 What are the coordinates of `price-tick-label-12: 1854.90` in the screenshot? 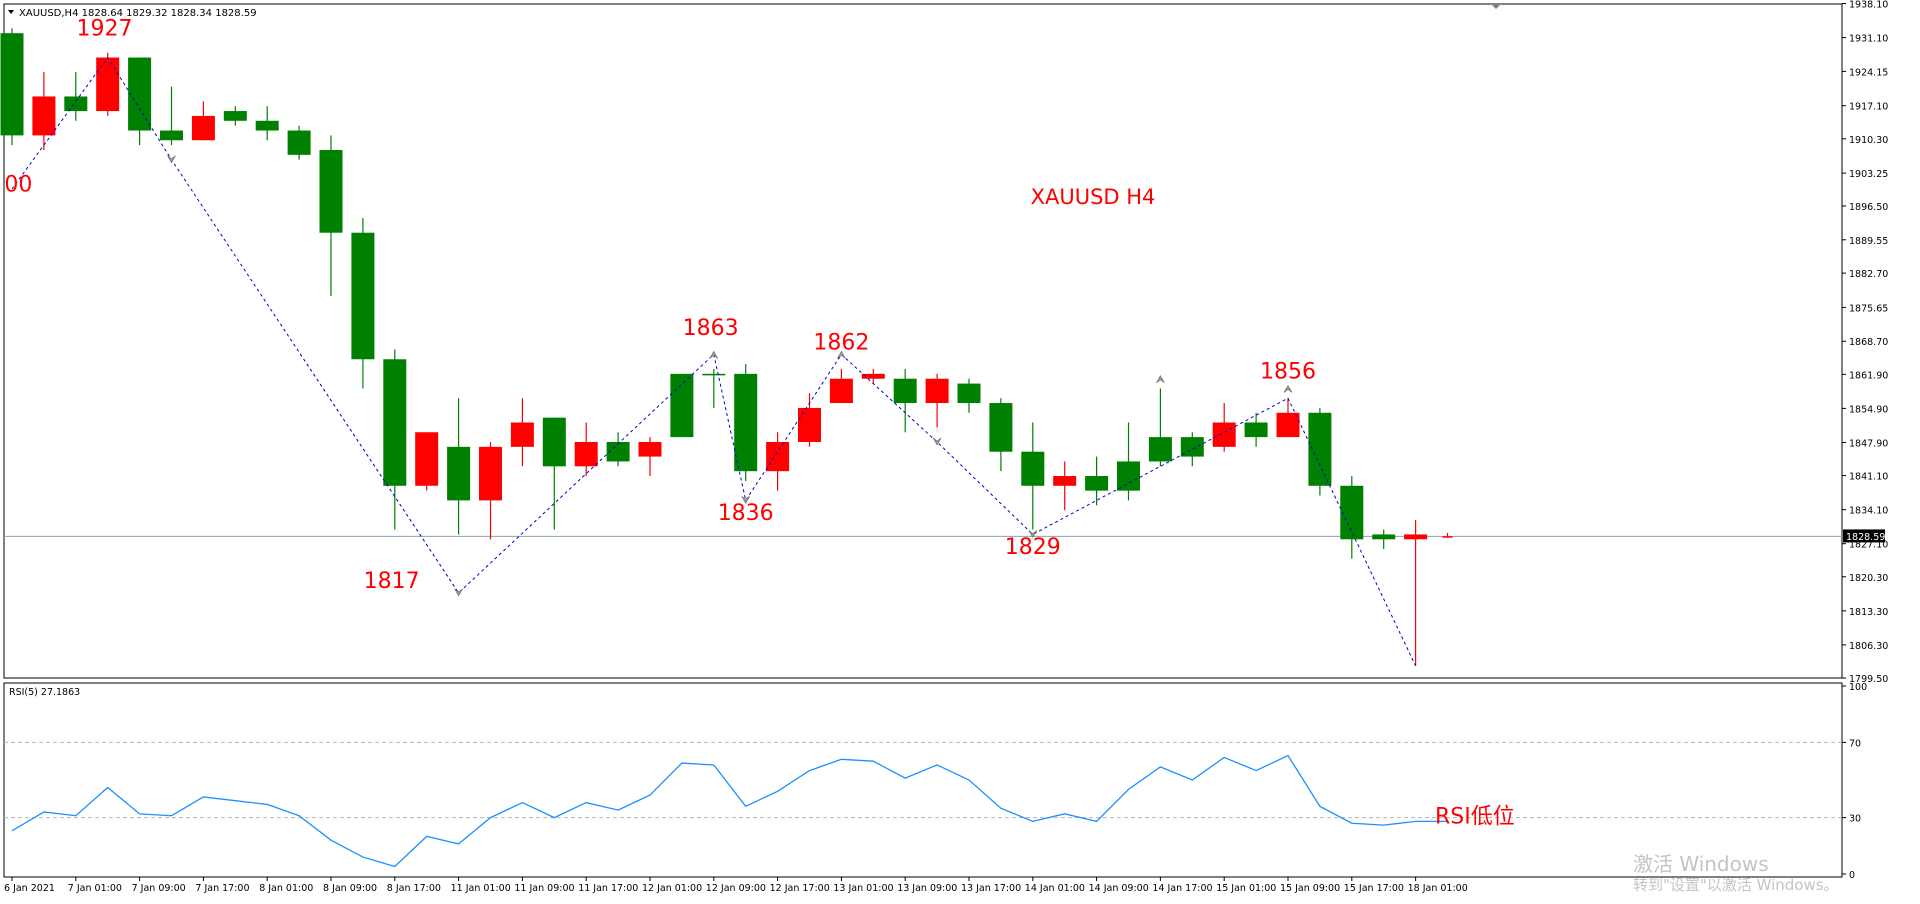 It's located at (1868, 409).